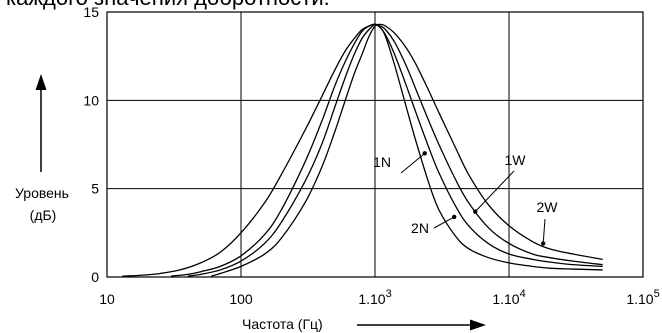  I want to click on x-axis-arrow-head, so click(478, 325).